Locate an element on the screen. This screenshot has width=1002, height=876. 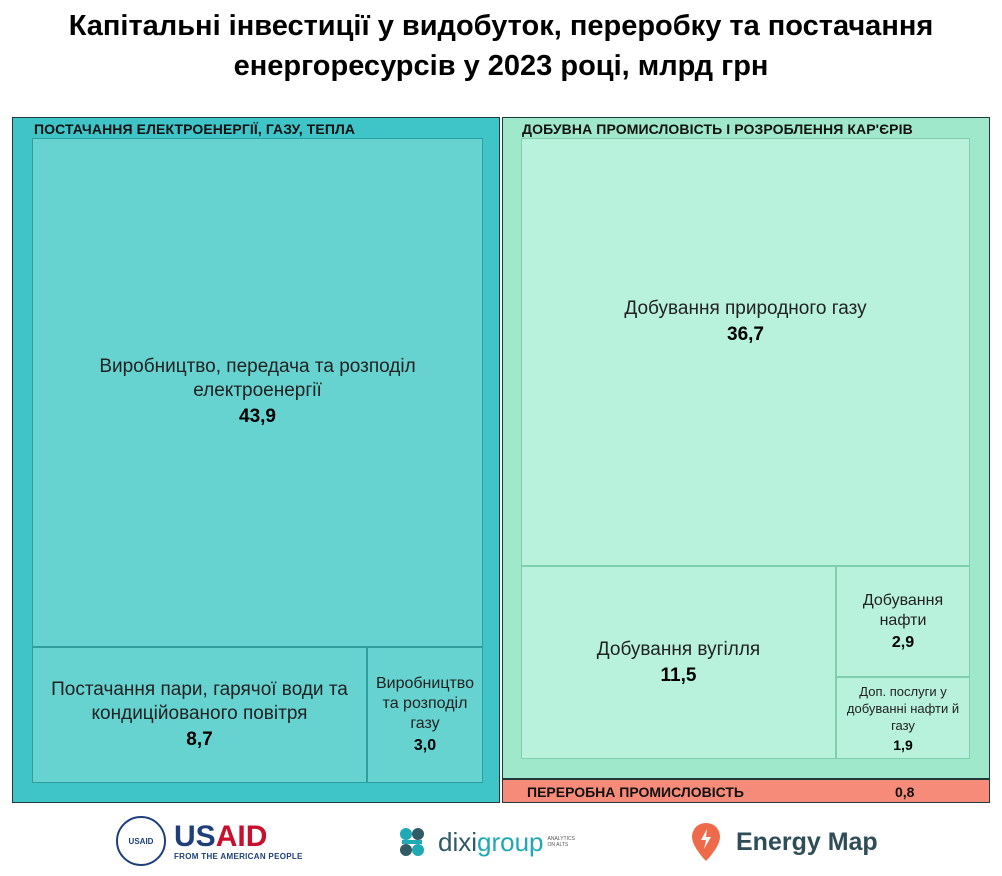
group-label-supply: ПОСТАЧАННЯ ЕЛЕКТРОЕНЕРГІЇ, ГАЗУ, ТЕПЛА is located at coordinates (195, 129).